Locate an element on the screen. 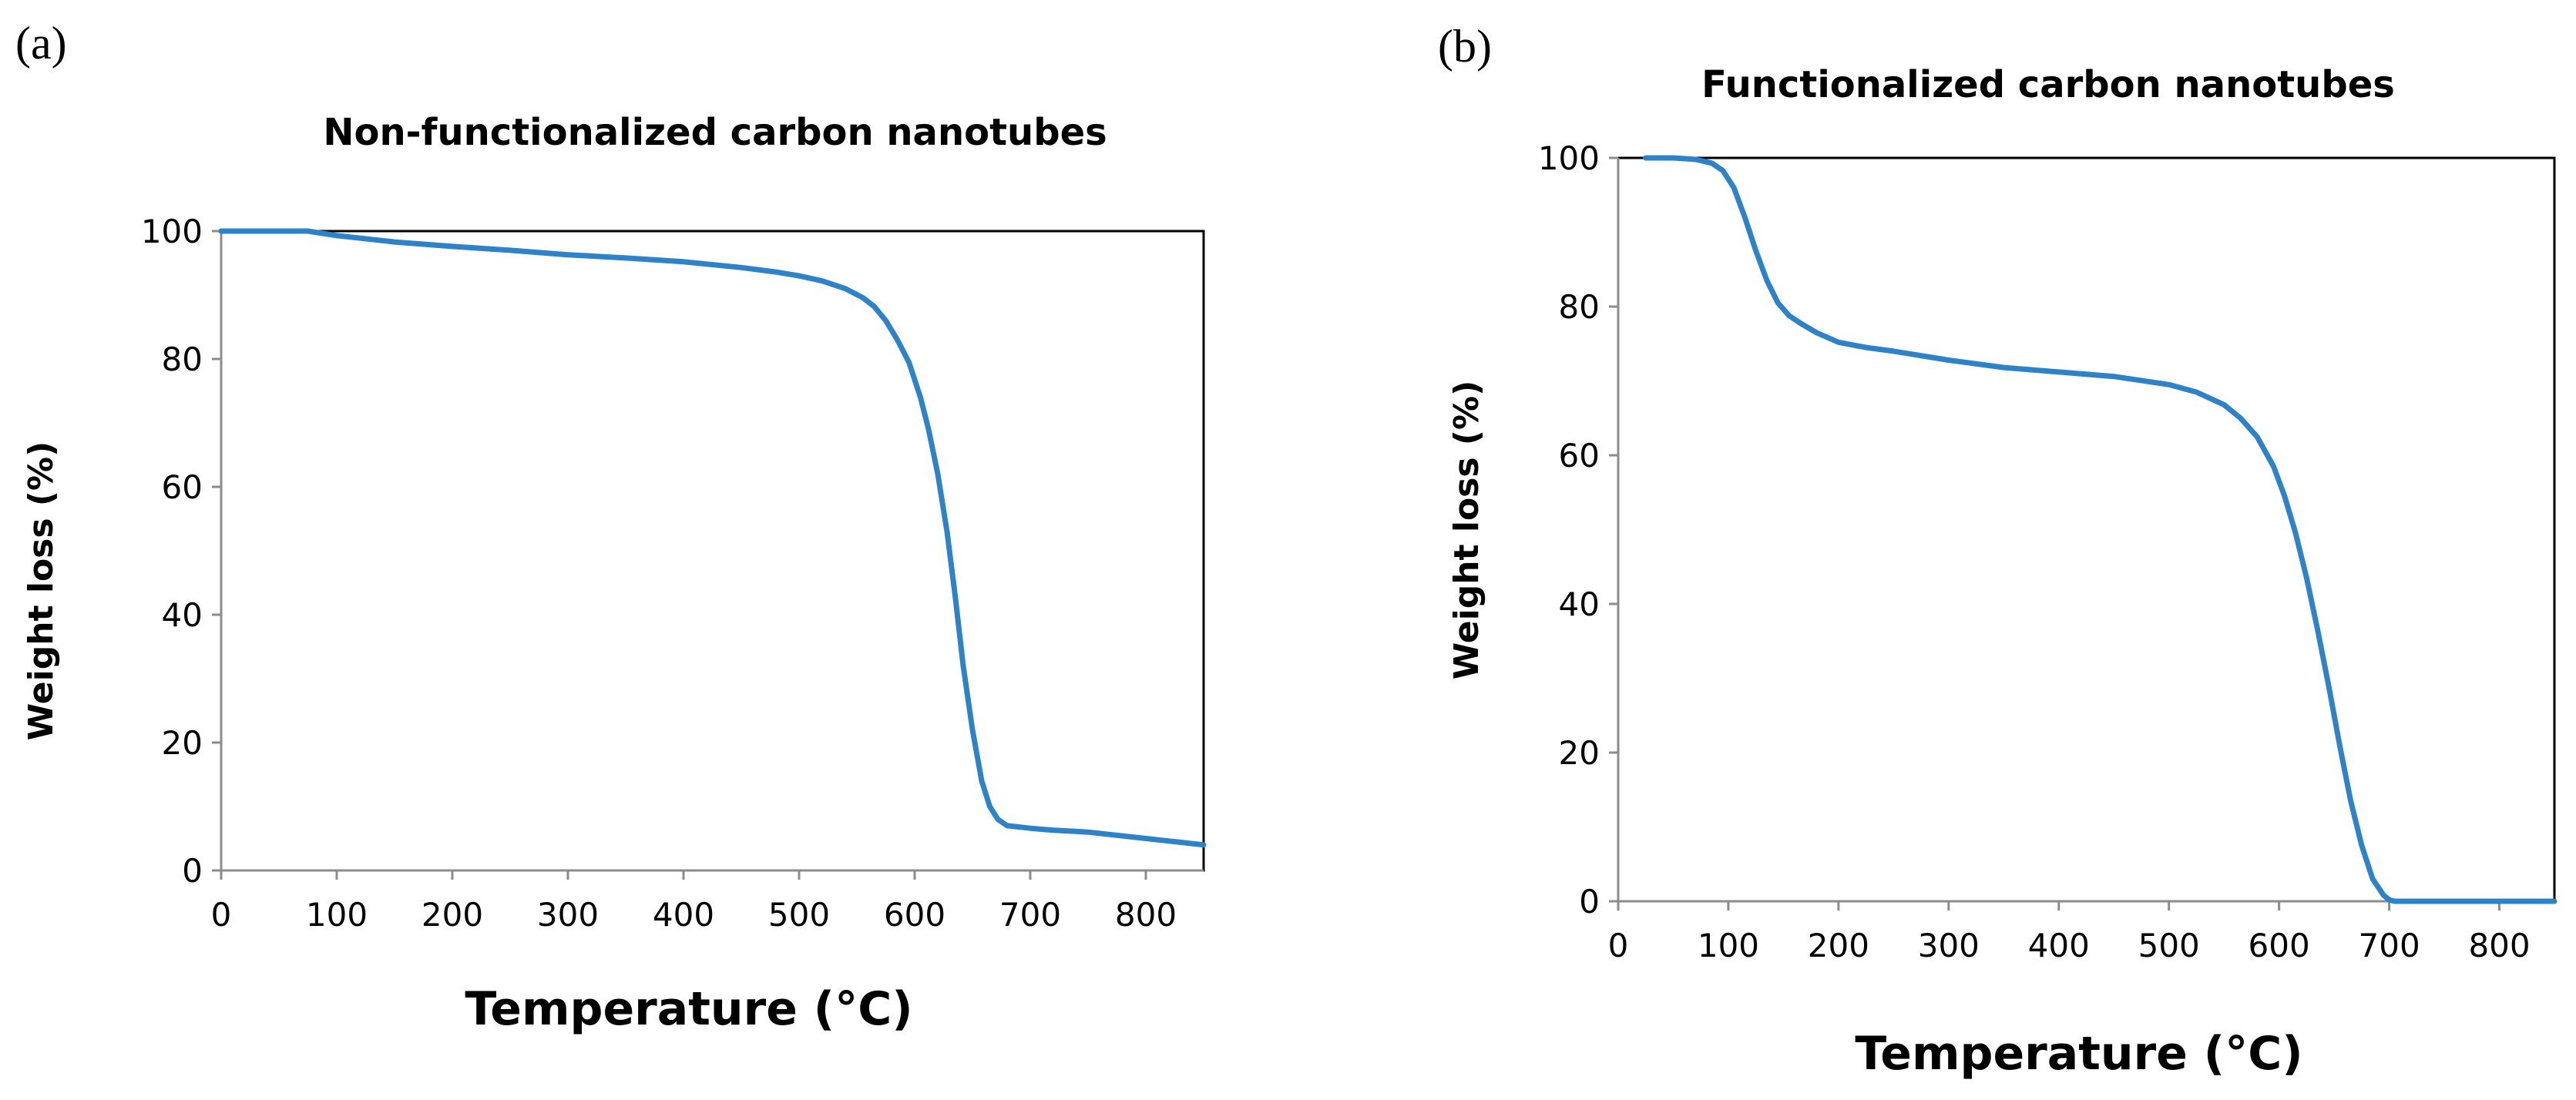 The height and width of the screenshot is (1100, 2576). chart-title-b: Functionalized carbon nanotubes is located at coordinates (2048, 84).